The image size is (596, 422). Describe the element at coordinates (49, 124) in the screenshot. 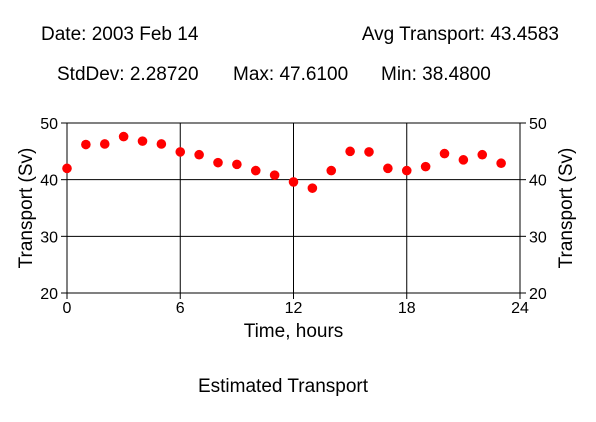

I see `y-tick-label-left: 50` at that location.